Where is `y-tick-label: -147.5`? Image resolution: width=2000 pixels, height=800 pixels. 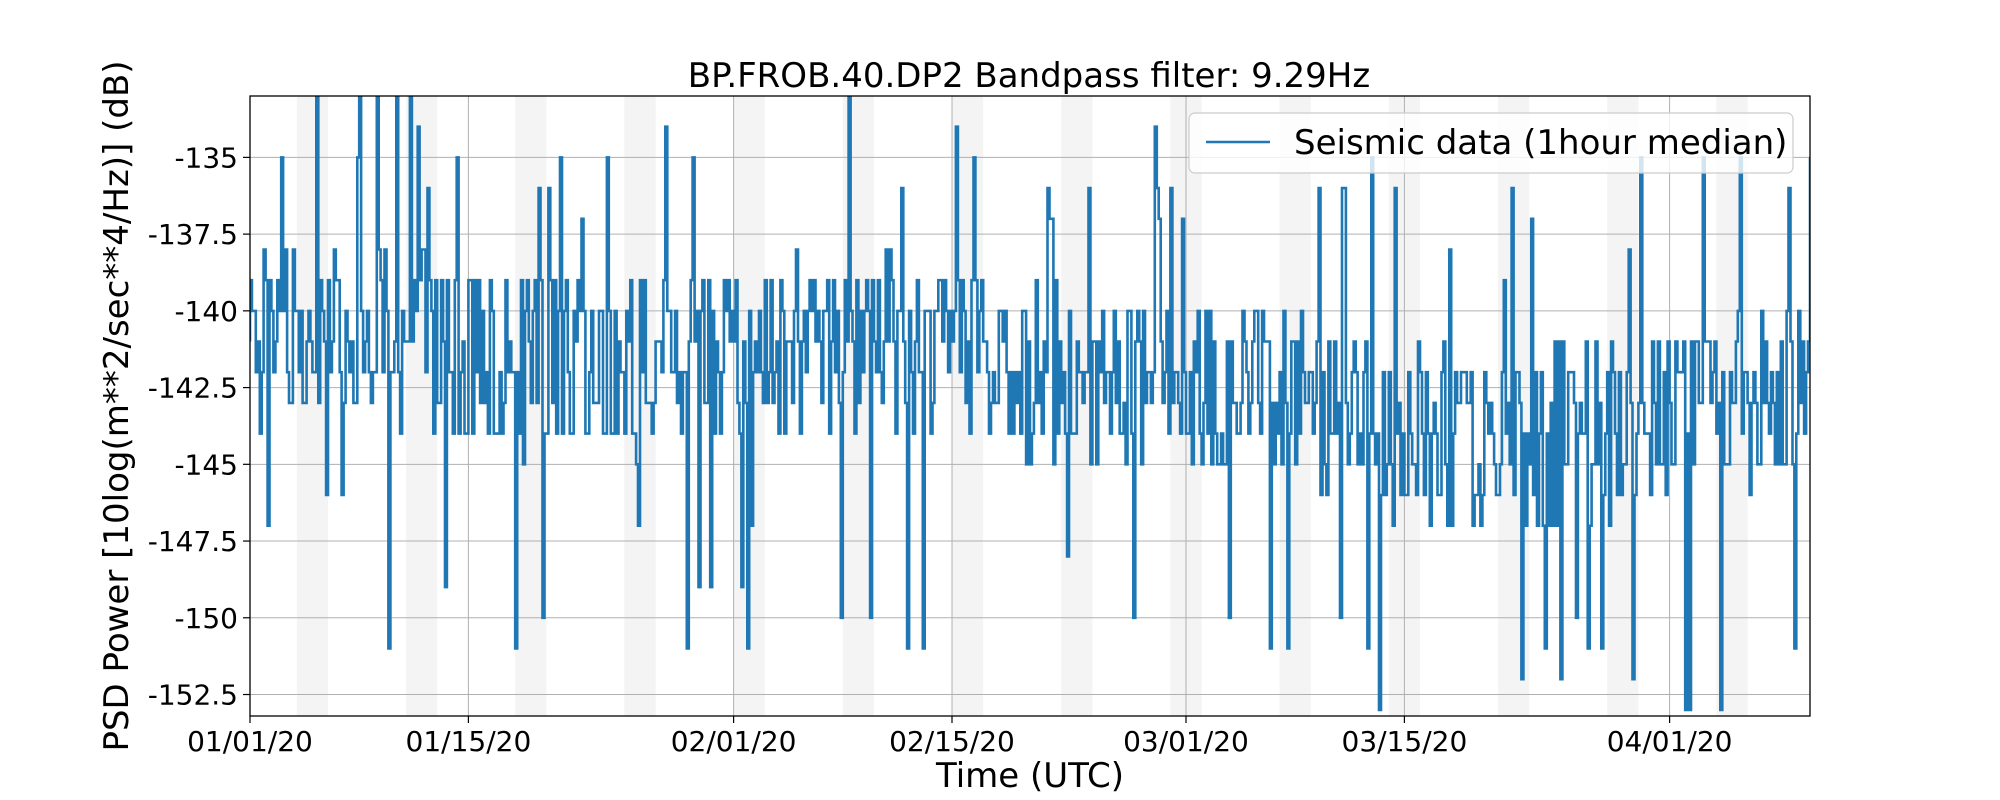
y-tick-label: -147.5 is located at coordinates (193, 541).